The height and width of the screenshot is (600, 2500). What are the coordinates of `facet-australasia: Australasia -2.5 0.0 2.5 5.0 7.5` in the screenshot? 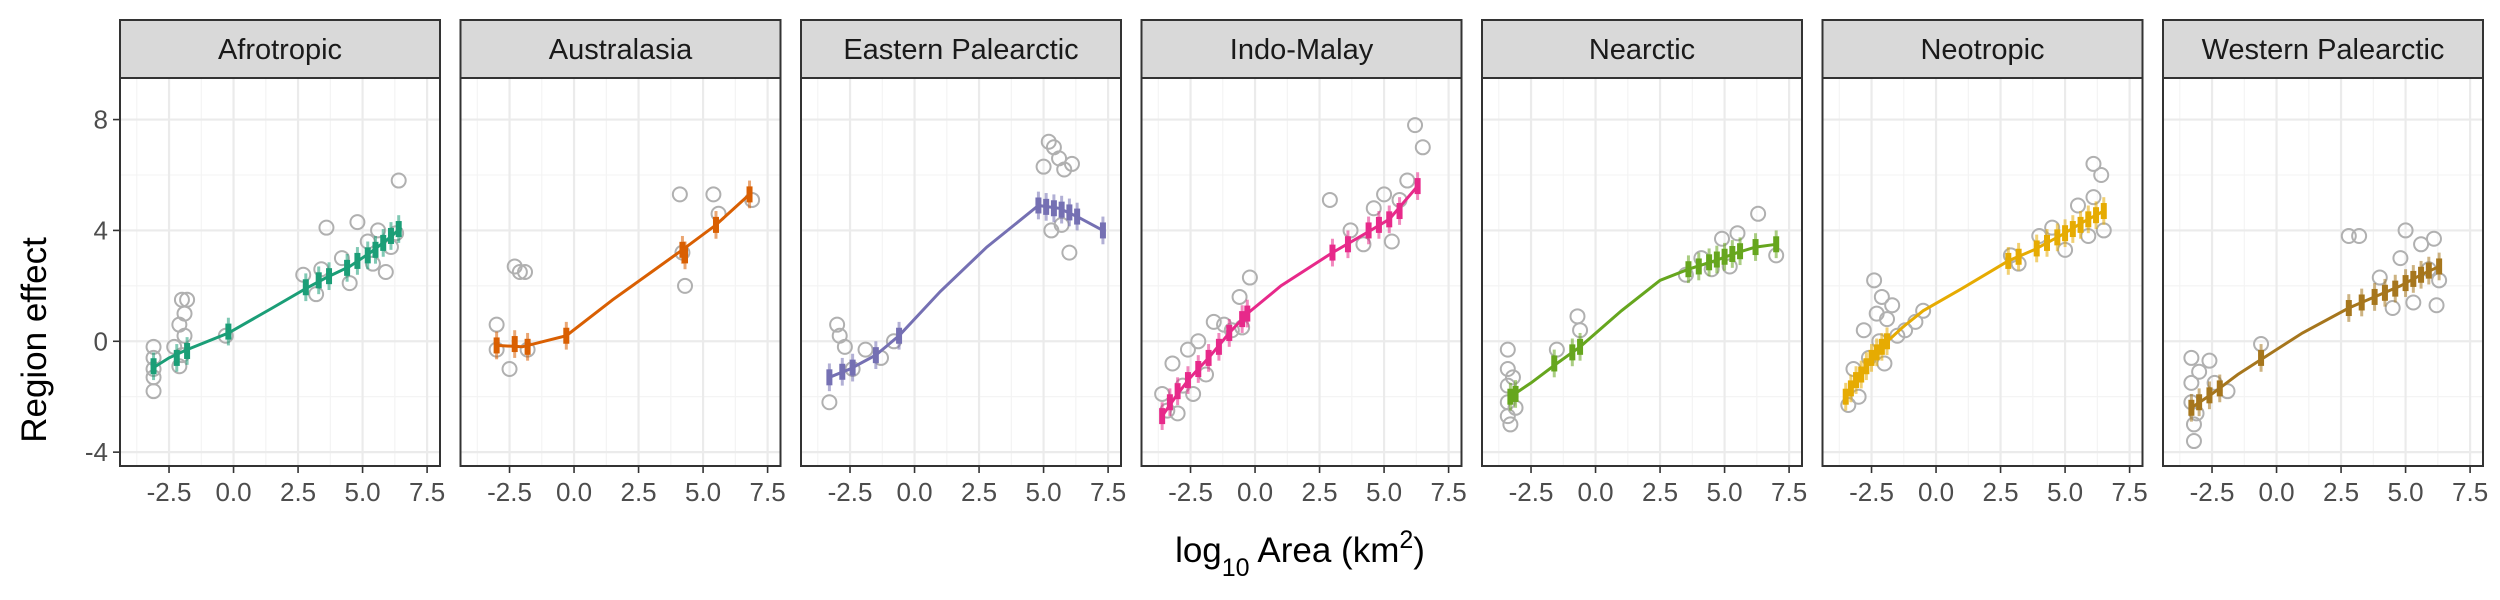 It's located at (622, 263).